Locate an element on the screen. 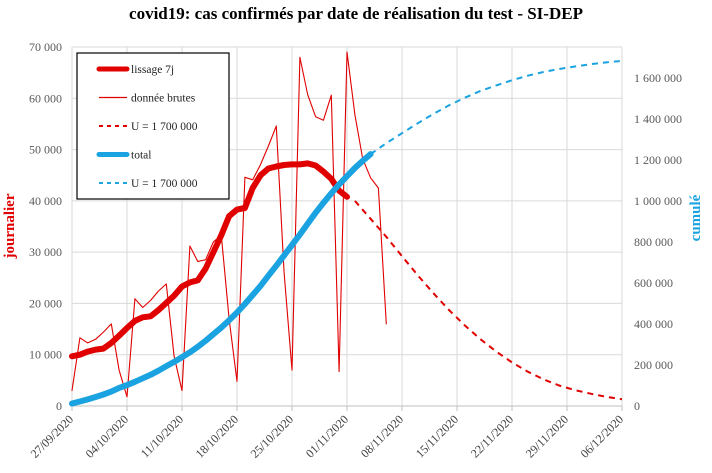 The height and width of the screenshot is (473, 712). x-tick-label: 06/12/2020 is located at coordinates (602, 436).